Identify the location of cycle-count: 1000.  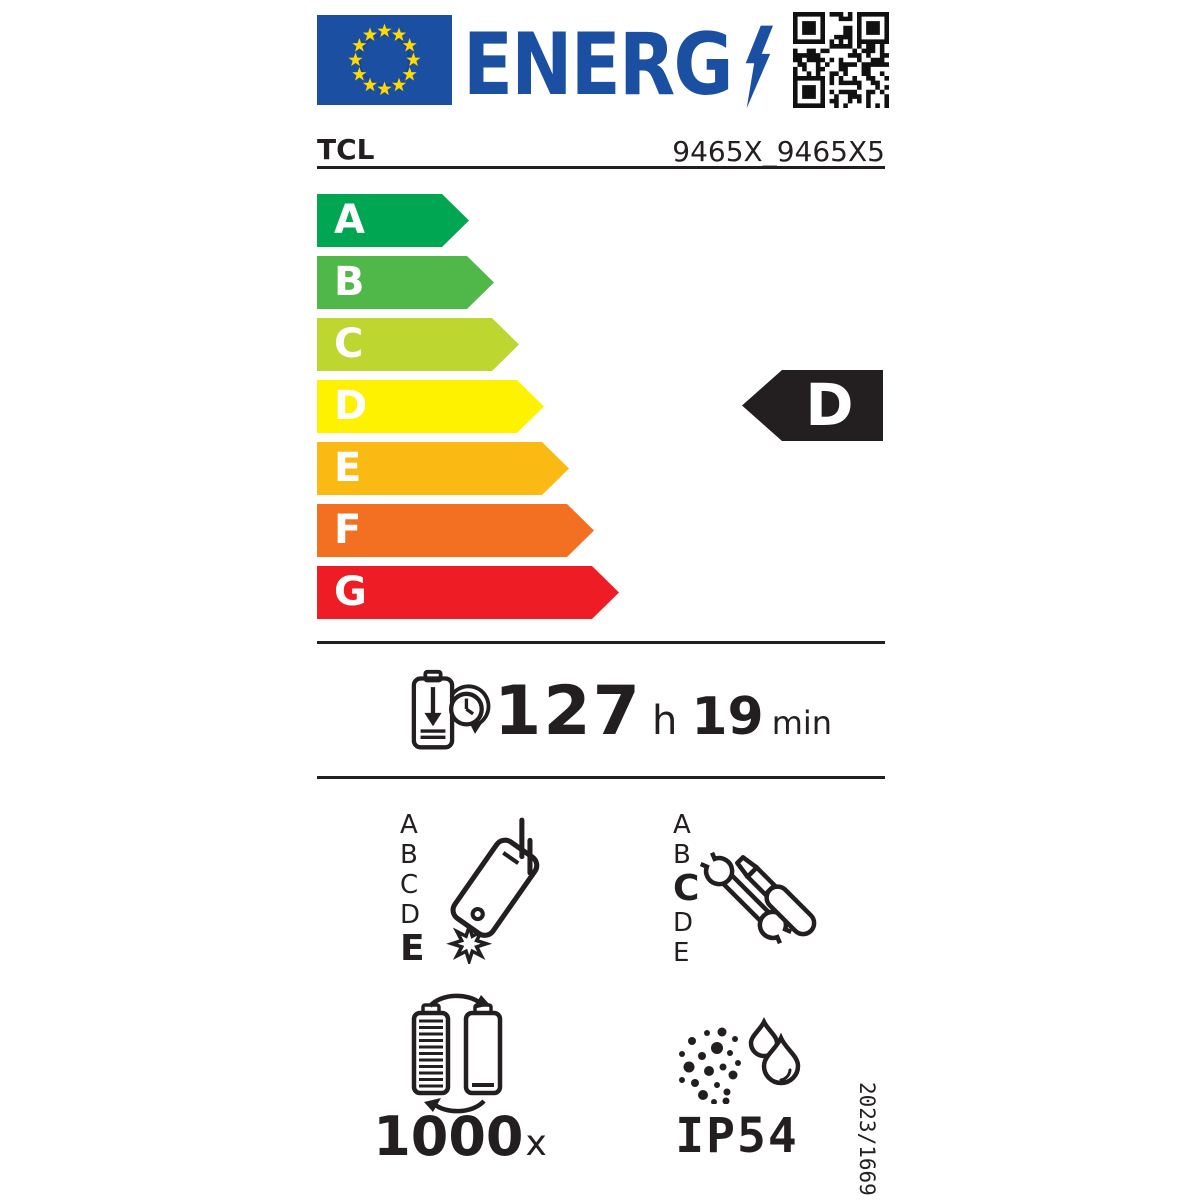
(448, 1136).